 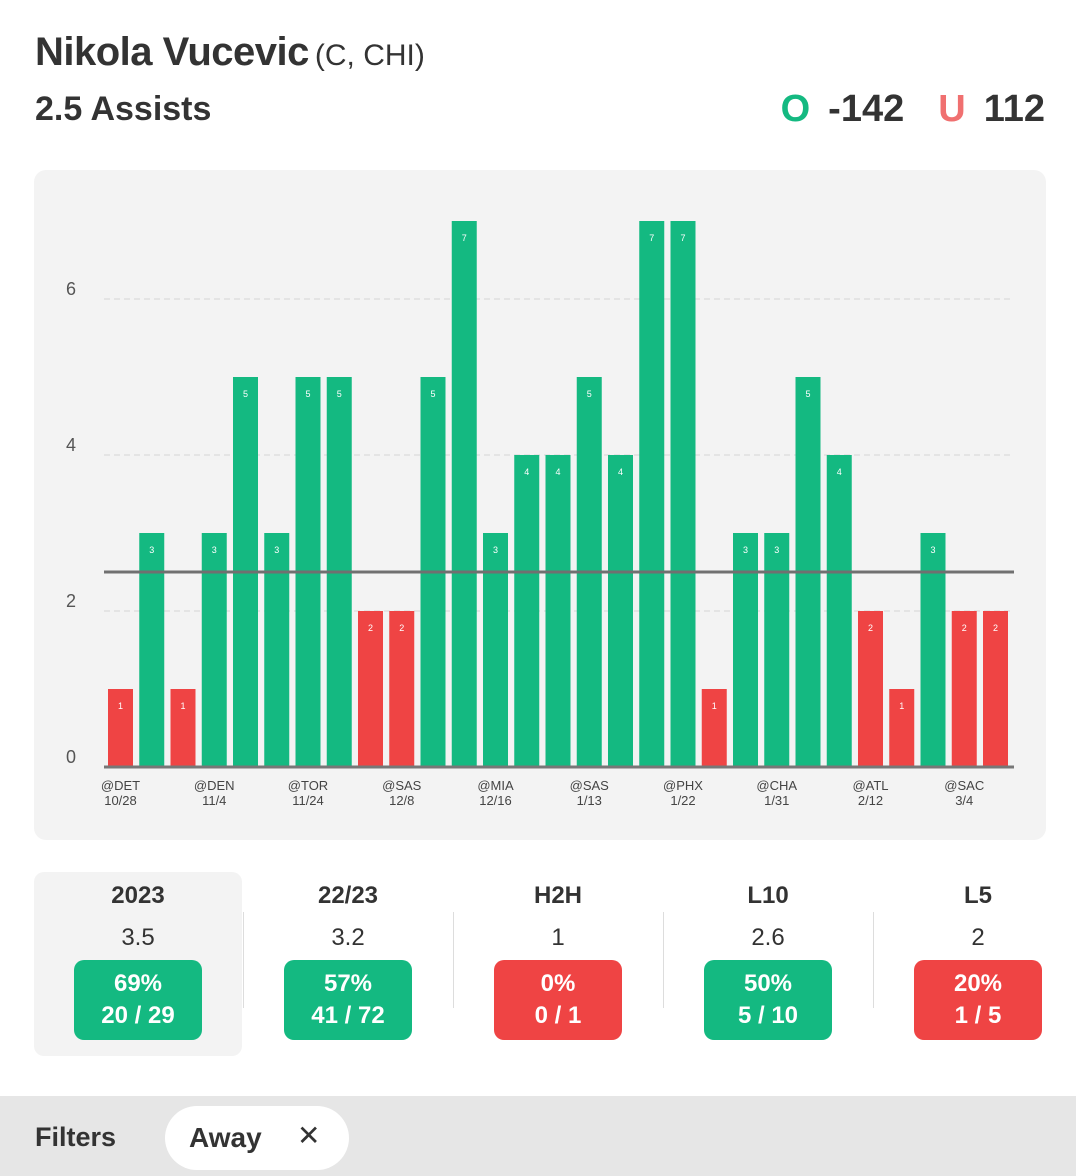 What do you see at coordinates (138, 1000) in the screenshot?
I see `stat-hit-badge: 69% 20 / 29` at bounding box center [138, 1000].